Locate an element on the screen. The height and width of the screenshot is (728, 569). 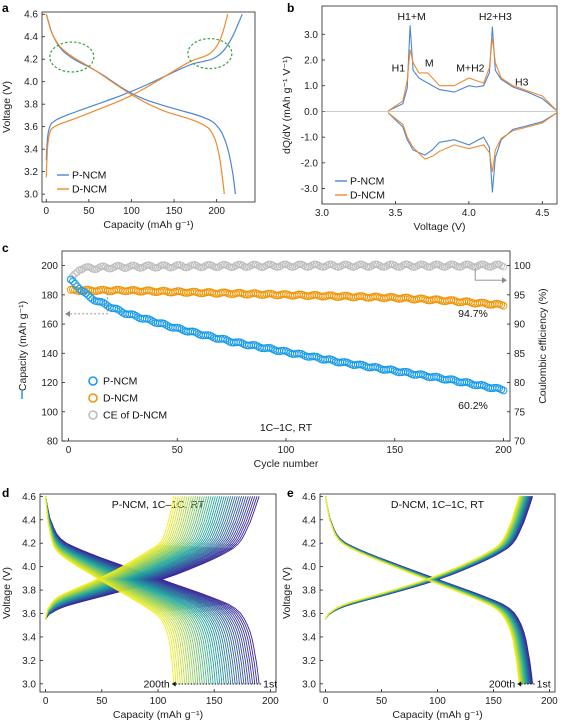
y2-axis-label: Coulombic efficiency (%) is located at coordinates (543, 345).